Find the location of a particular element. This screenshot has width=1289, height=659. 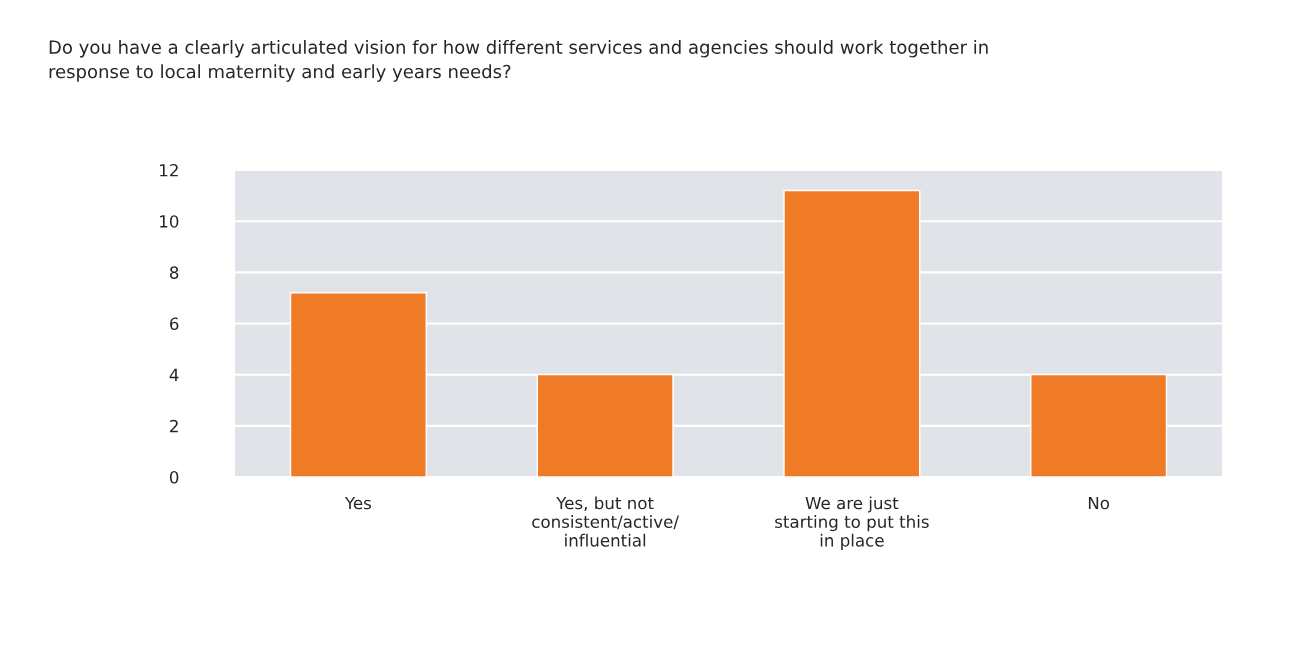

y-tick-label: 6 is located at coordinates (174, 324).